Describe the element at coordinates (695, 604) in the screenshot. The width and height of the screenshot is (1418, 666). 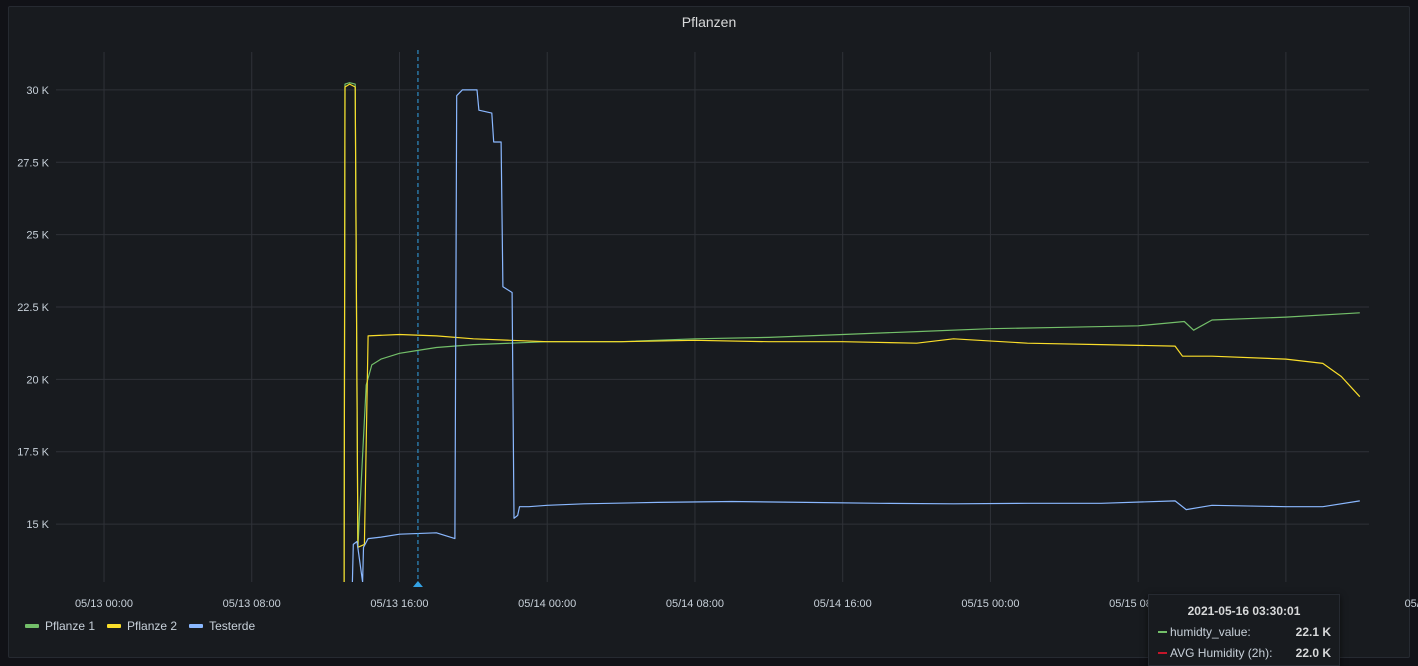
I see `x-tick-label: 05/14 08:00` at that location.